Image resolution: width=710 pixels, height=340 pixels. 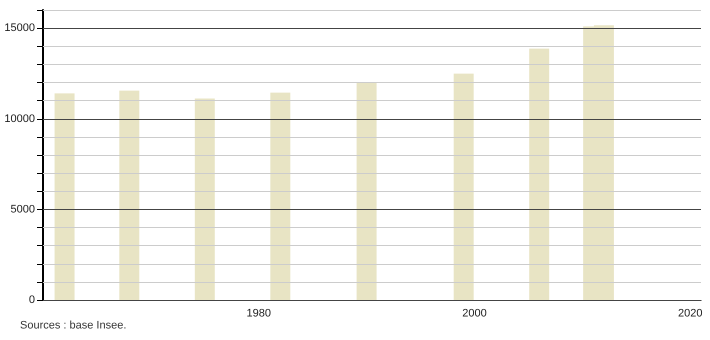 I want to click on source-note: Sources : base Insee., so click(x=73, y=326).